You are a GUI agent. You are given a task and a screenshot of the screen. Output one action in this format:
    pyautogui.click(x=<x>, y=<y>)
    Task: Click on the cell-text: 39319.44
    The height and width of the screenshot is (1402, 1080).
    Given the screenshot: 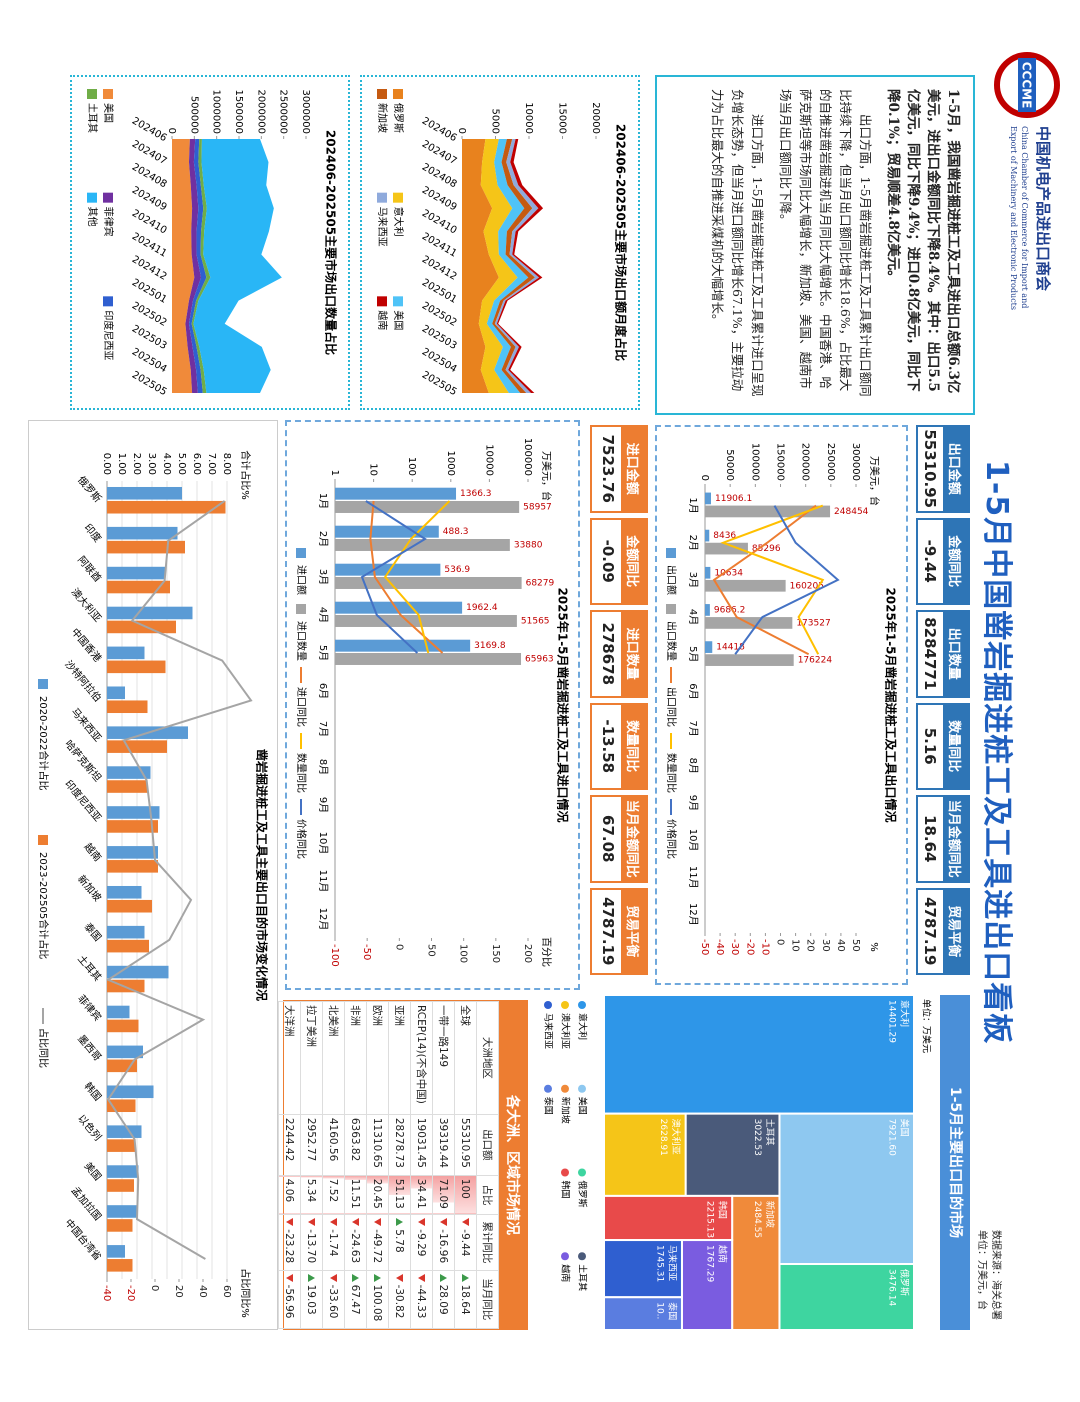 What is the action you would take?
    pyautogui.click(x=443, y=1142)
    